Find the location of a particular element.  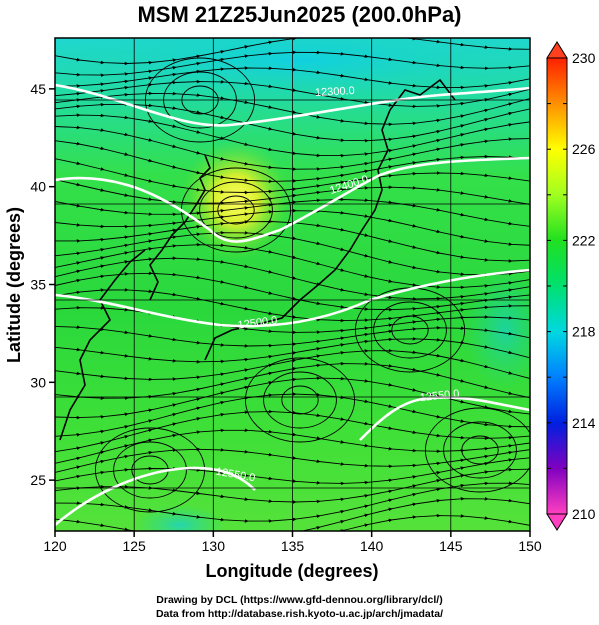

colorbar-tick-label: 214 is located at coordinates (584, 423).